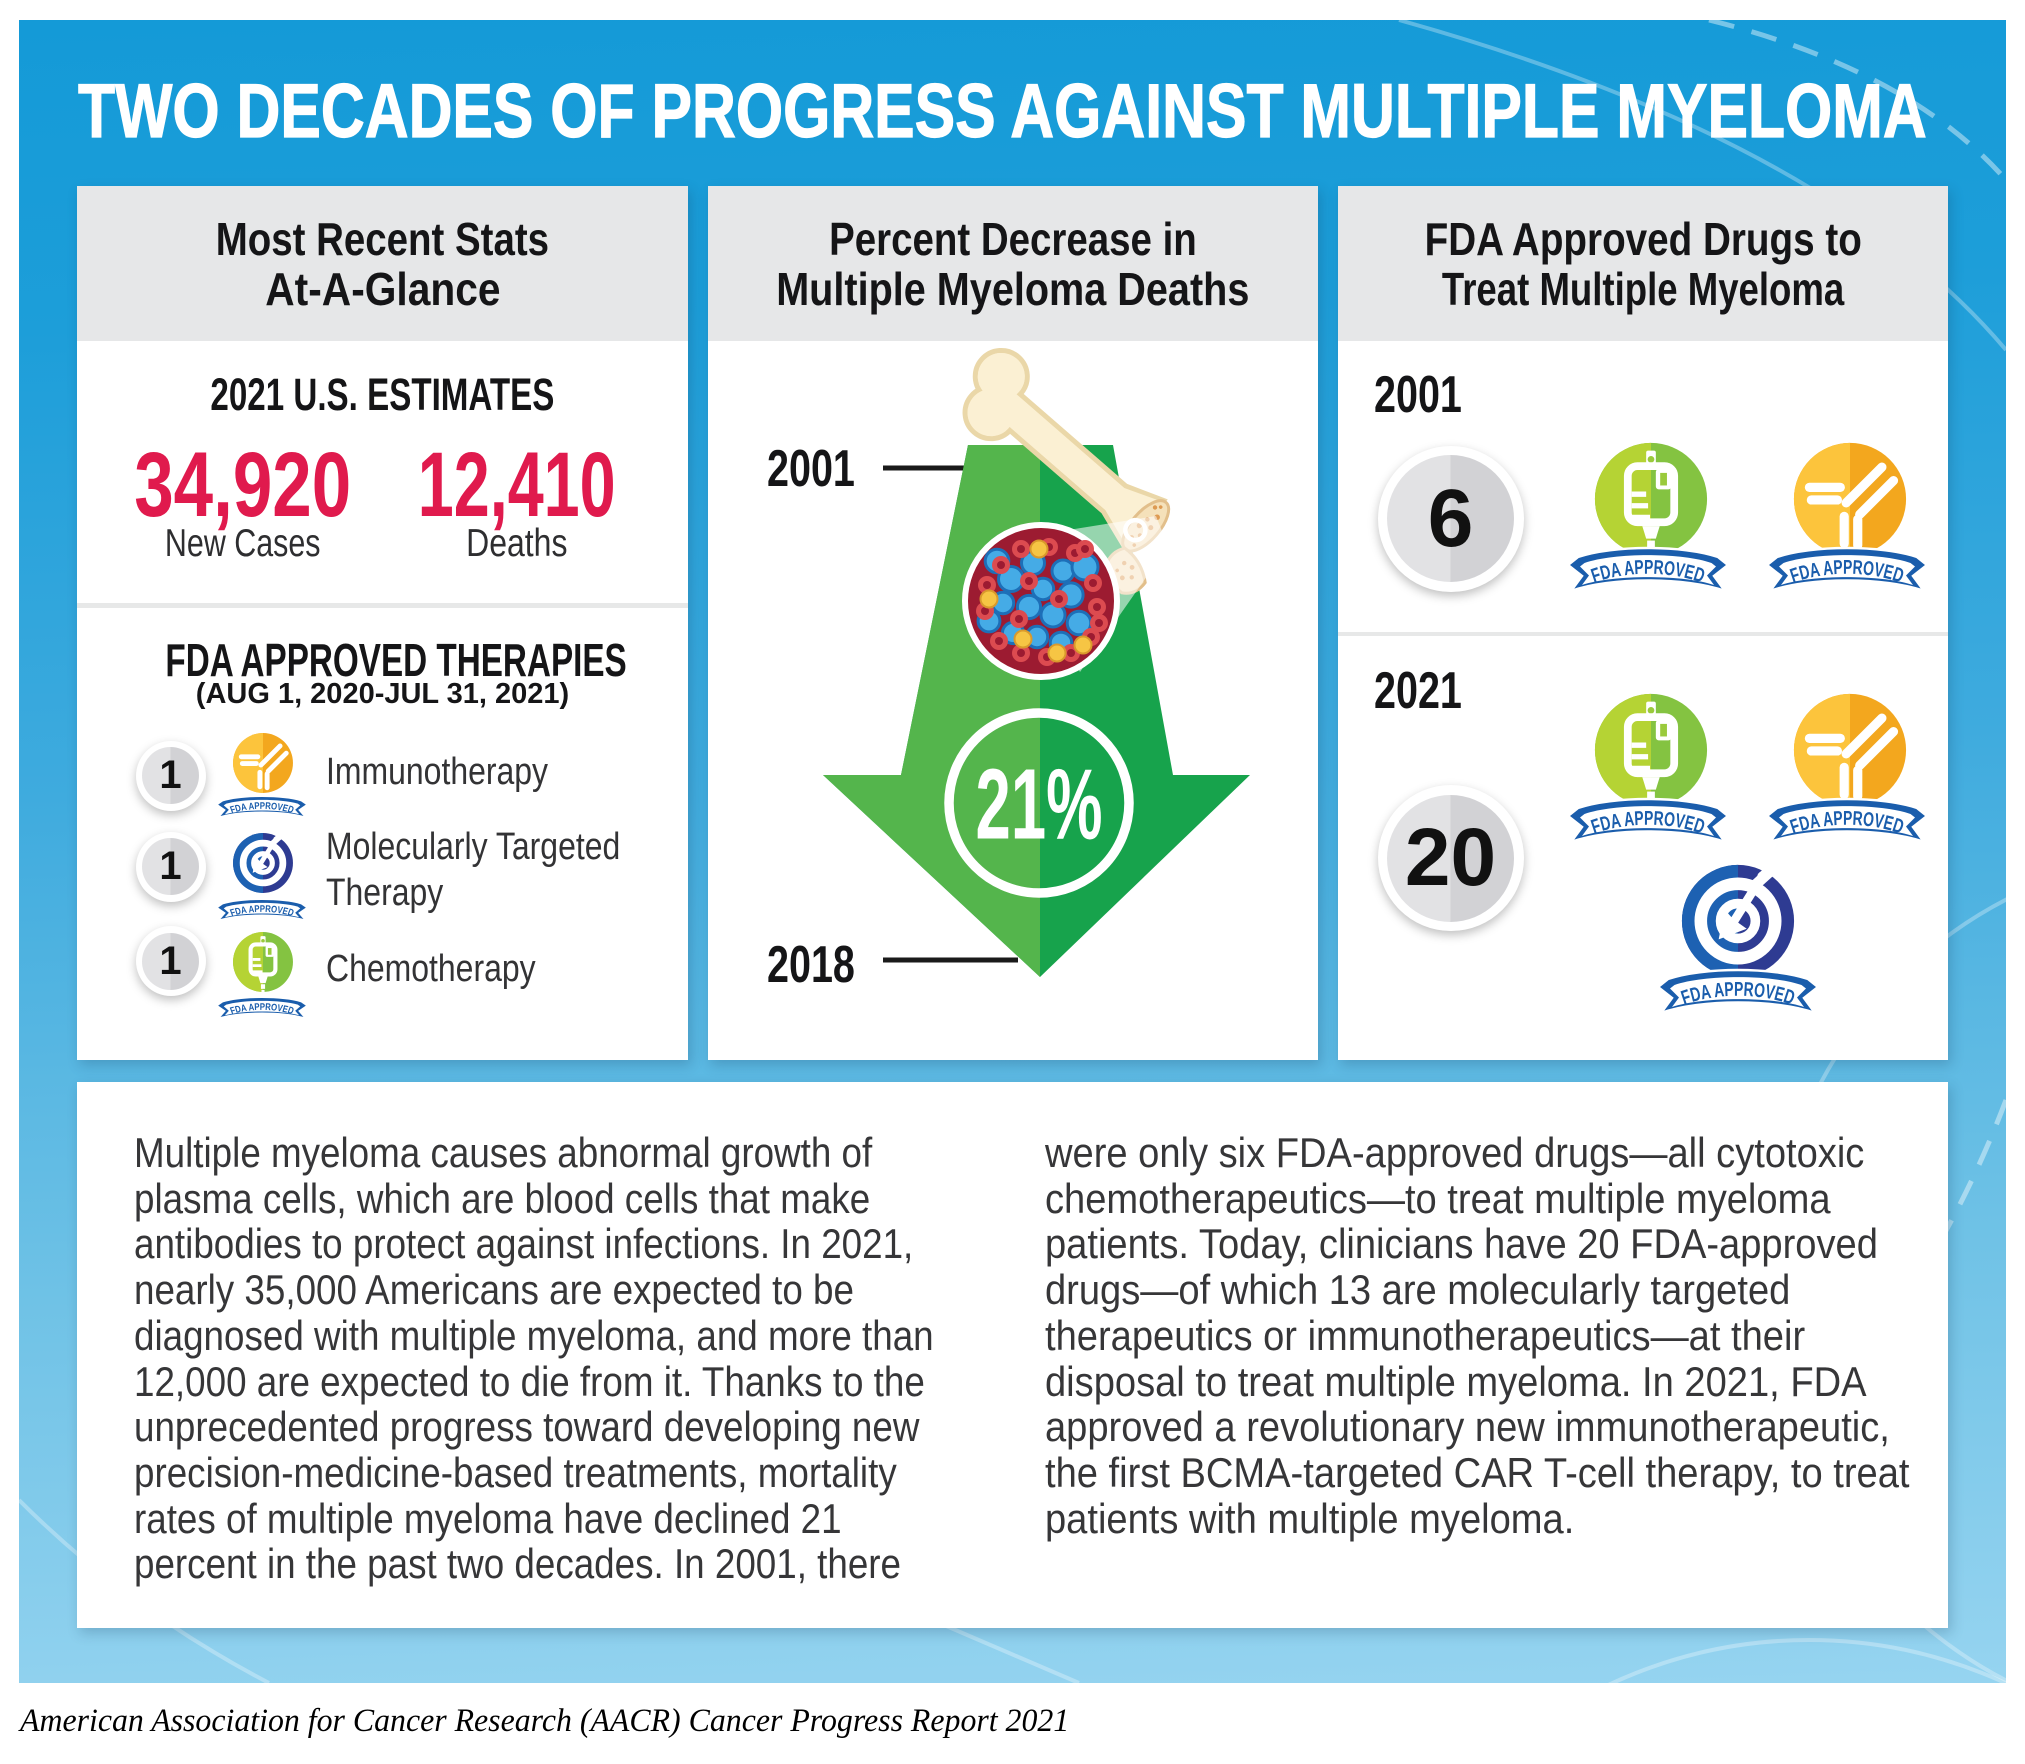 The width and height of the screenshot is (2025, 1764). Describe the element at coordinates (811, 468) in the screenshot. I see `svg-text: 2001` at that location.